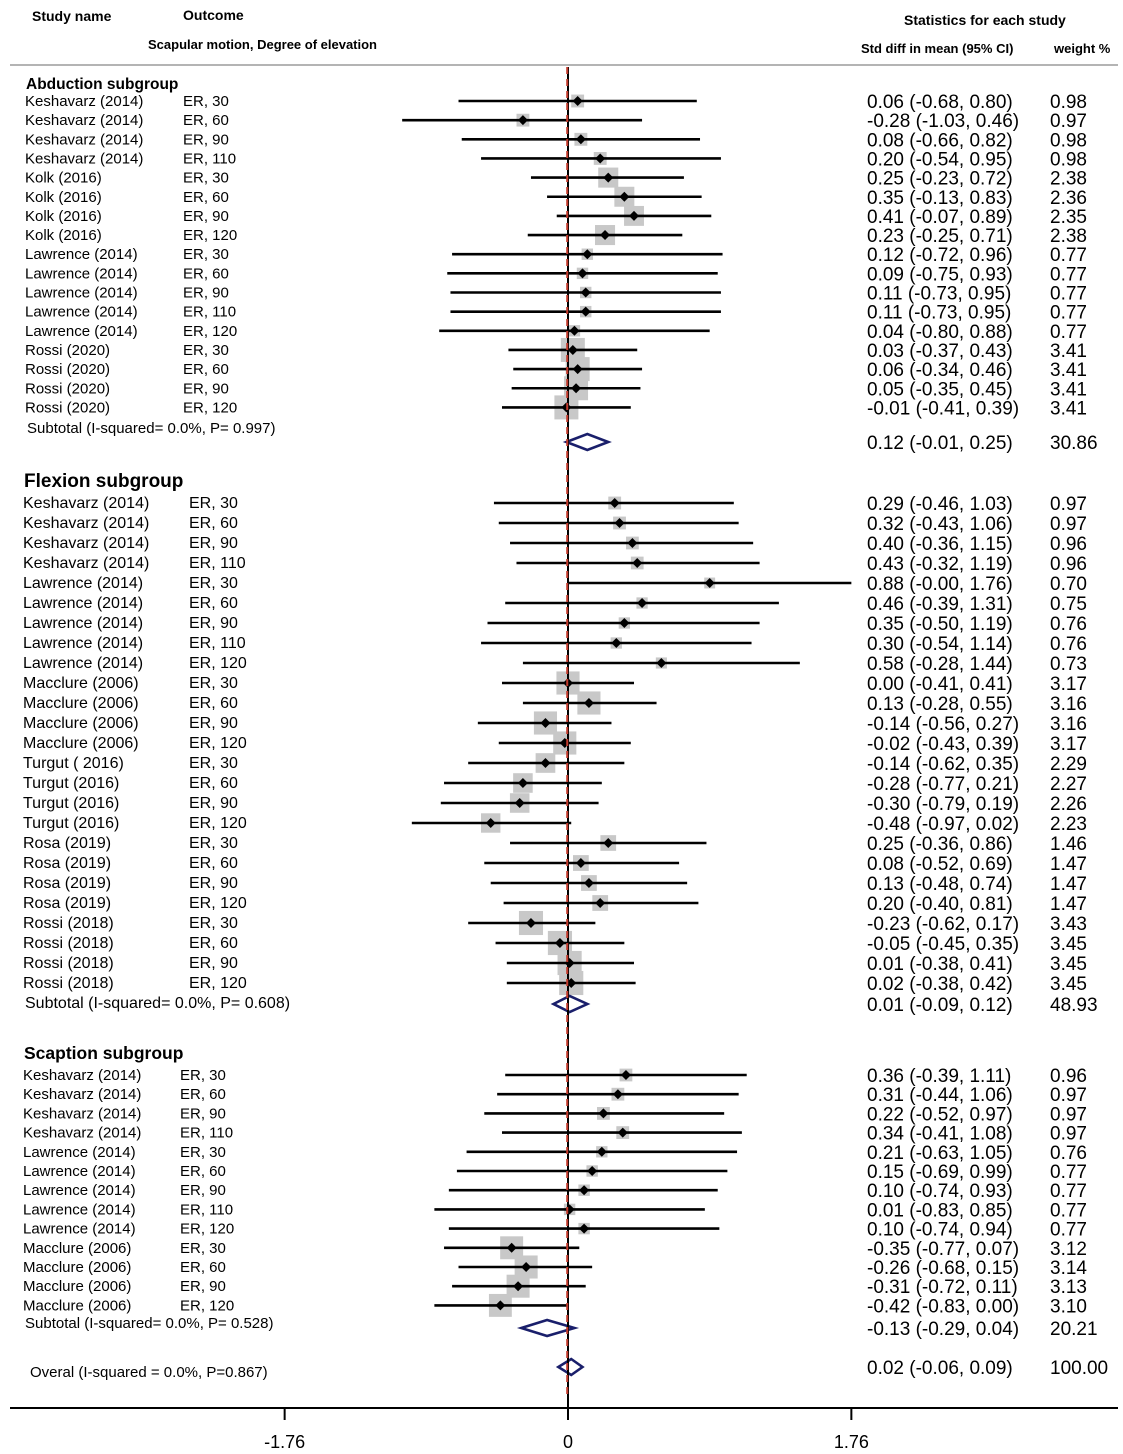 The height and width of the screenshot is (1454, 1123). I want to click on weight-text: 3.17, so click(1068, 744).